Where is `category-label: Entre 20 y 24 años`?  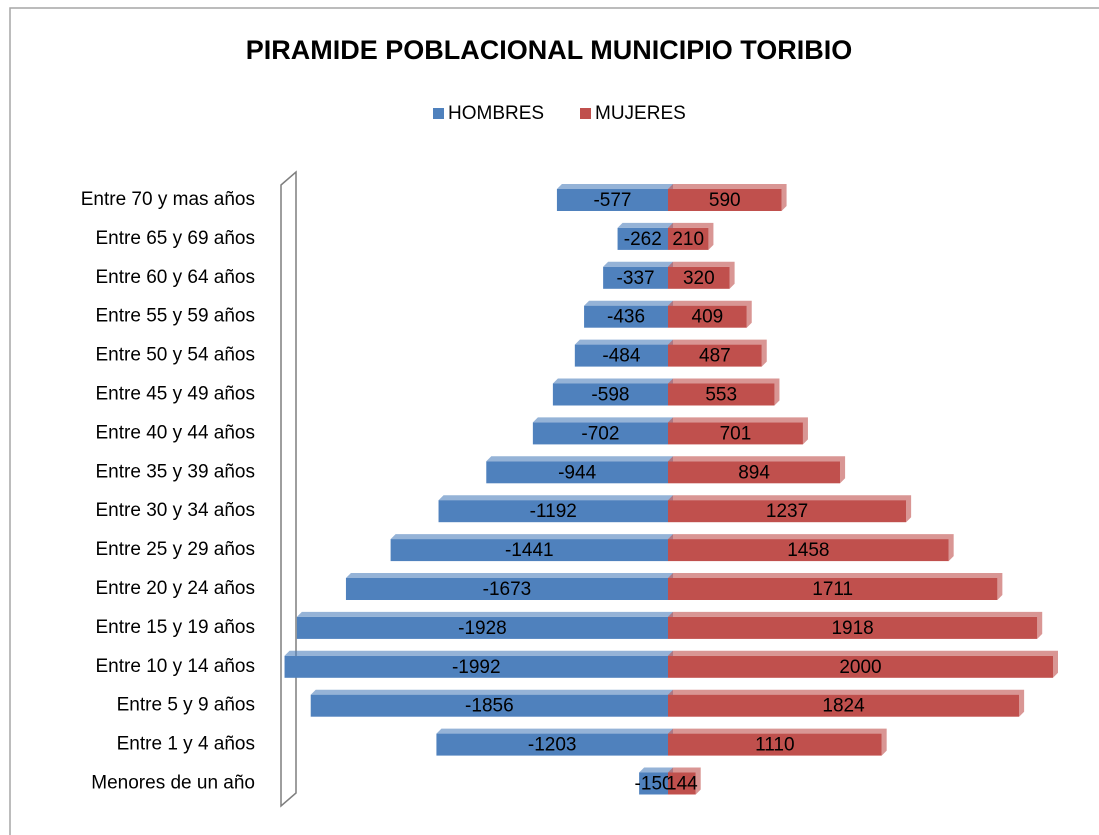
category-label: Entre 20 y 24 años is located at coordinates (176, 588).